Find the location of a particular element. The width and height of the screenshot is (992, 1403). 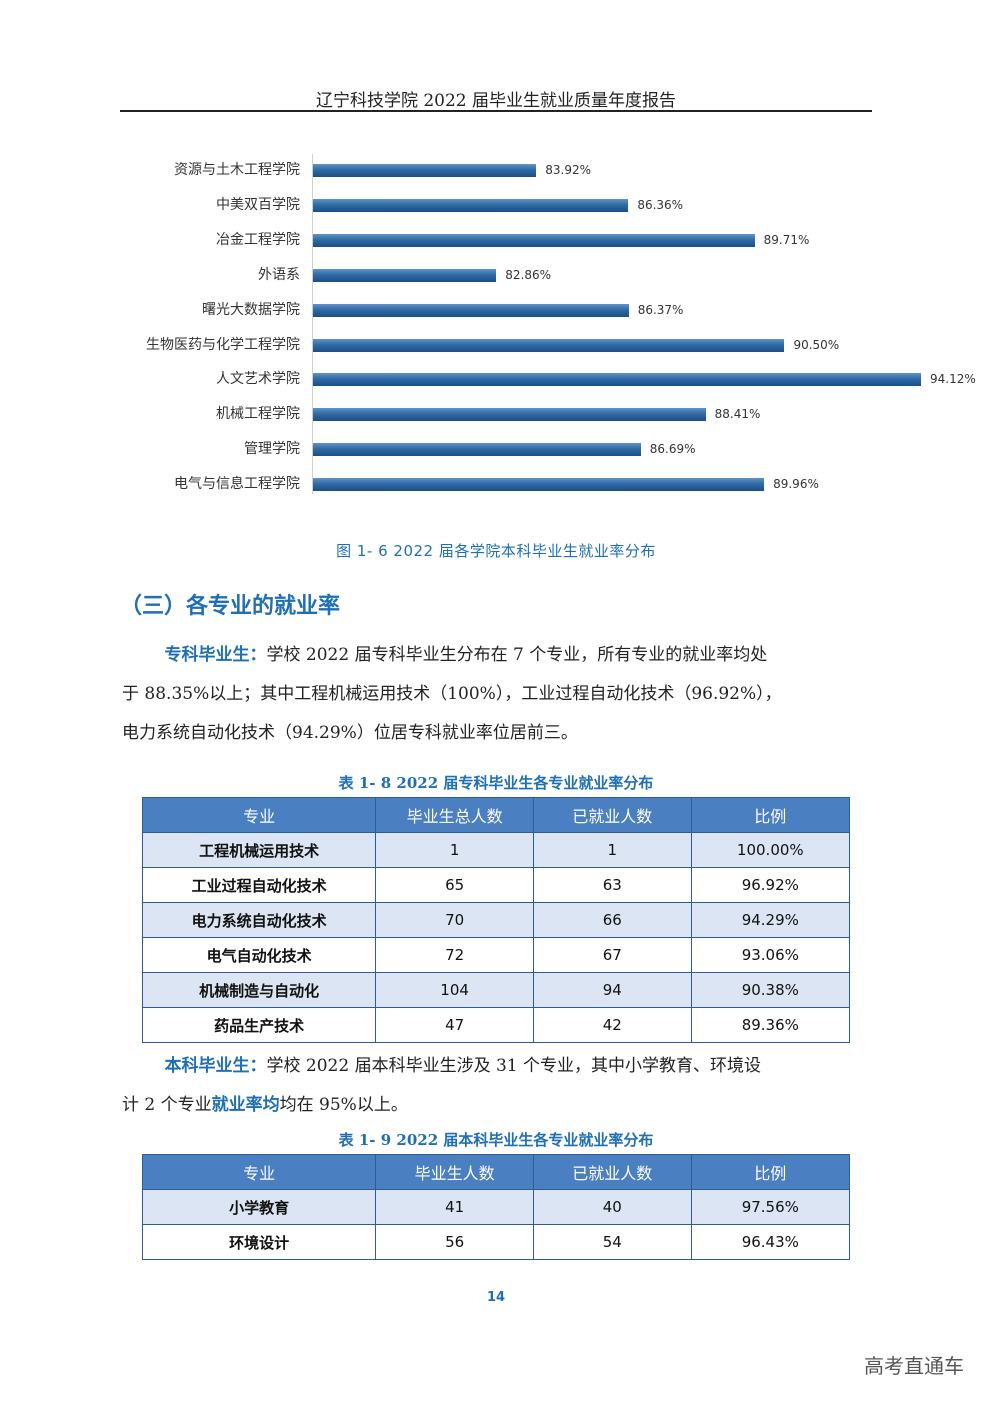

table-caption-junior: 表 1- 8 2022 届专科毕业生各专业就业率分布 is located at coordinates (496, 783).